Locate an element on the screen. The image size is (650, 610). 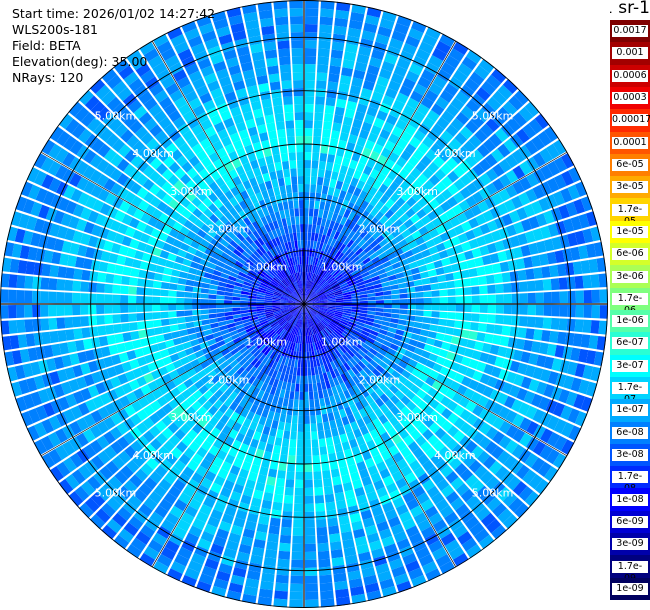
colorbar-tick-label: 1.7e-09 is located at coordinates (630, 572).